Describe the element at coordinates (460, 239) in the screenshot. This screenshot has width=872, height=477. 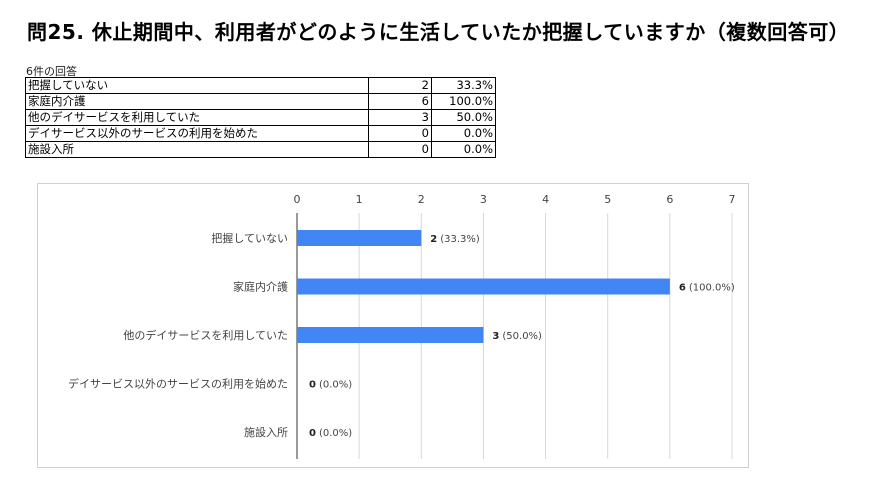
I see `data-label-percent: (33.3%)` at that location.